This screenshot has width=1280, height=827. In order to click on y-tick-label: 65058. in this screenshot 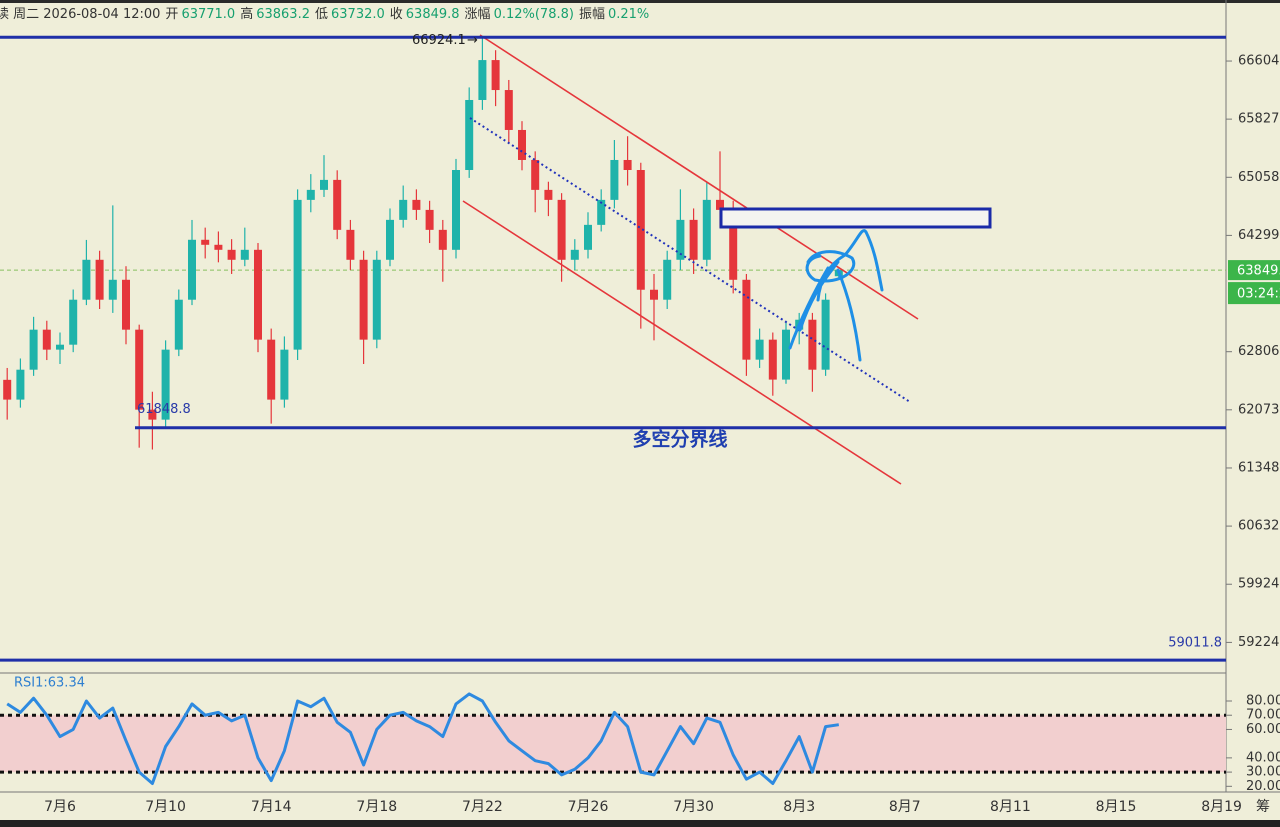, I will do `click(1259, 177)`.